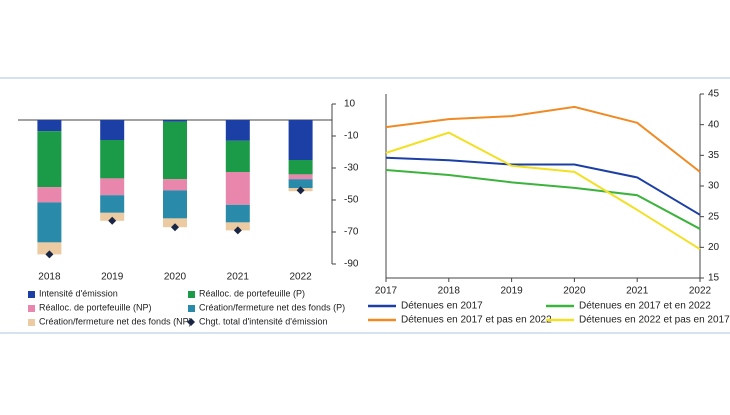 The width and height of the screenshot is (730, 415). I want to click on legend-label: Création/fermeture net des fonds (P), so click(272, 307).